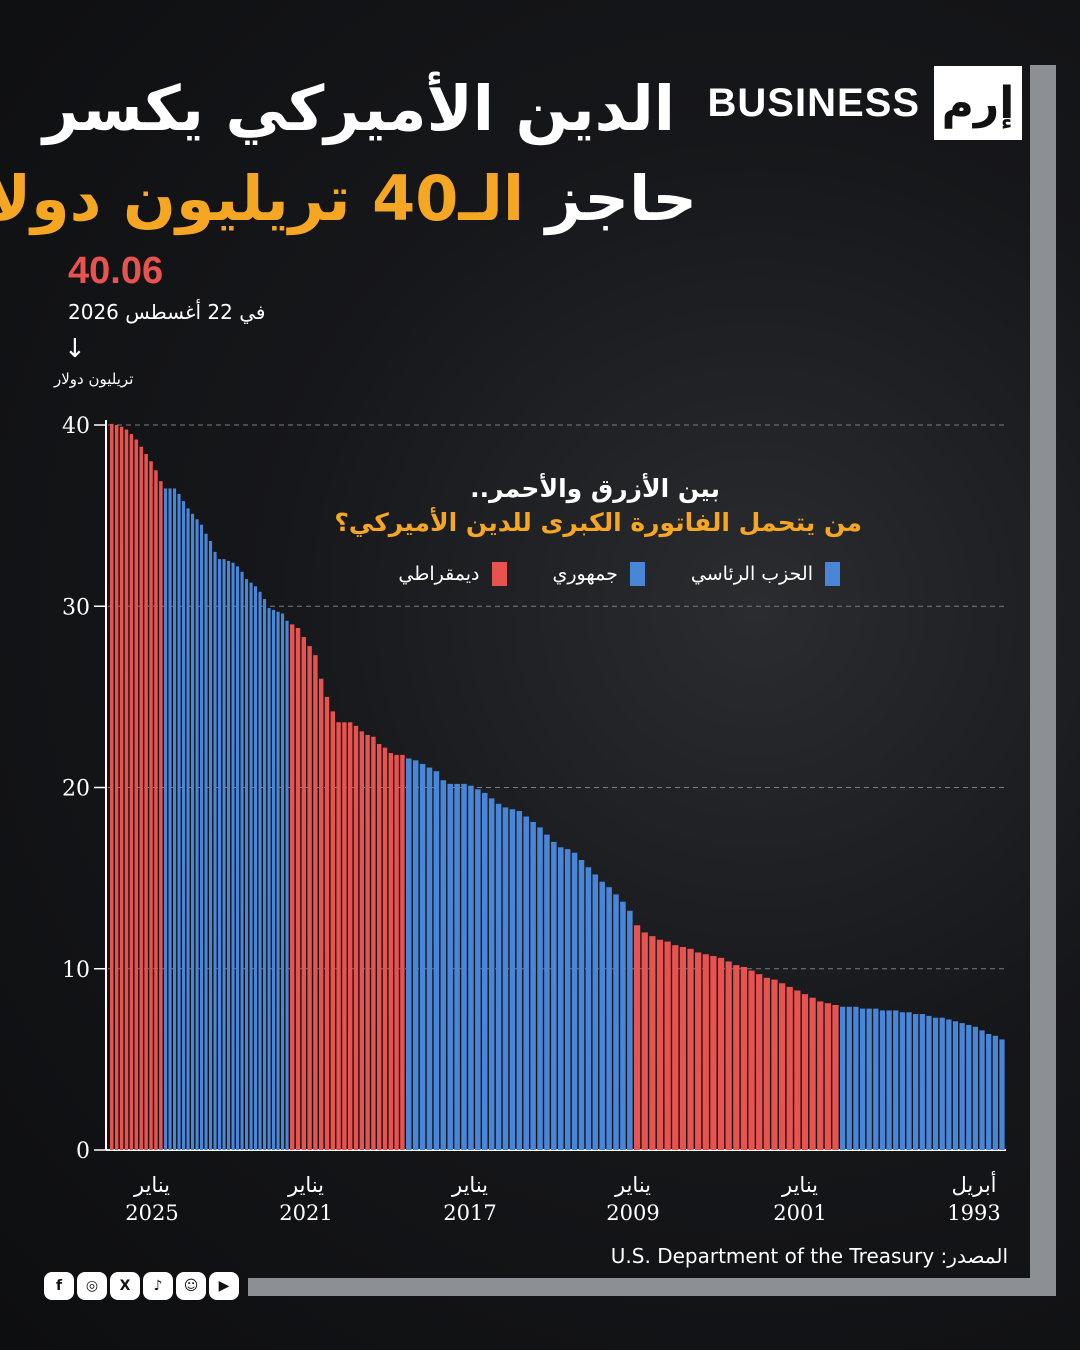 This screenshot has height=1350, width=1080. Describe the element at coordinates (191, 1286) in the screenshot. I see `snapchat-icon: ☺` at that location.